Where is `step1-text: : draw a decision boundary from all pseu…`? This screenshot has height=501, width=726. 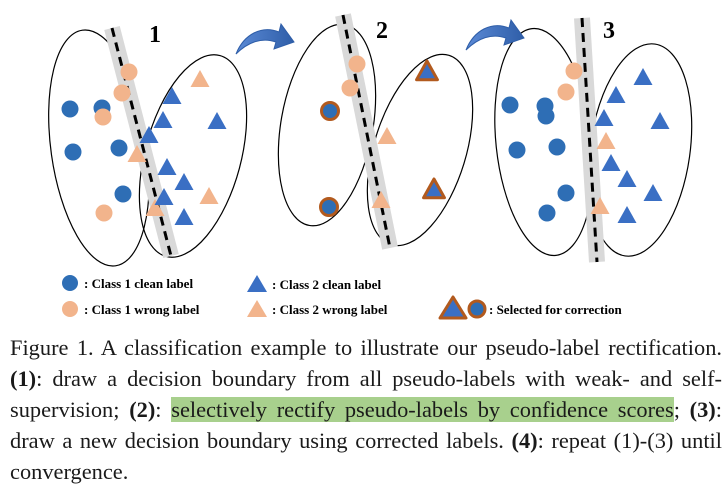 step1-text: : draw a decision boundary from all pseu… is located at coordinates (366, 394).